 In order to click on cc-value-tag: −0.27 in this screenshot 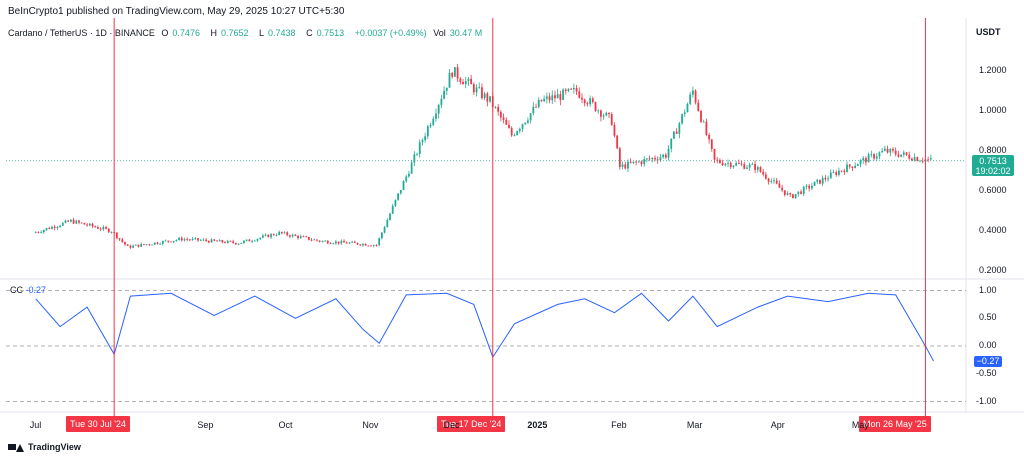, I will do `click(988, 361)`.